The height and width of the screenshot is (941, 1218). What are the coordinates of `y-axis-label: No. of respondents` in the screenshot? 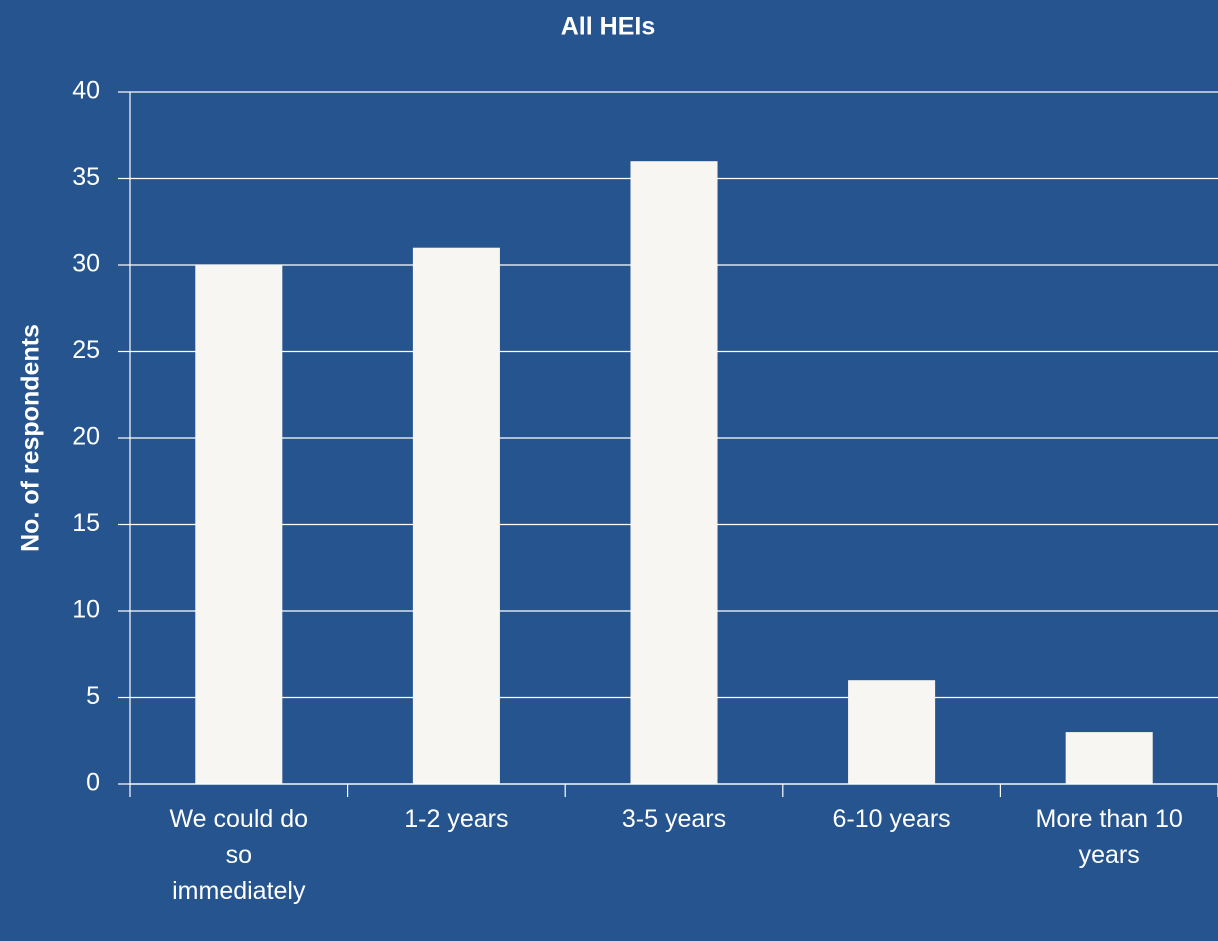 It's located at (31, 438).